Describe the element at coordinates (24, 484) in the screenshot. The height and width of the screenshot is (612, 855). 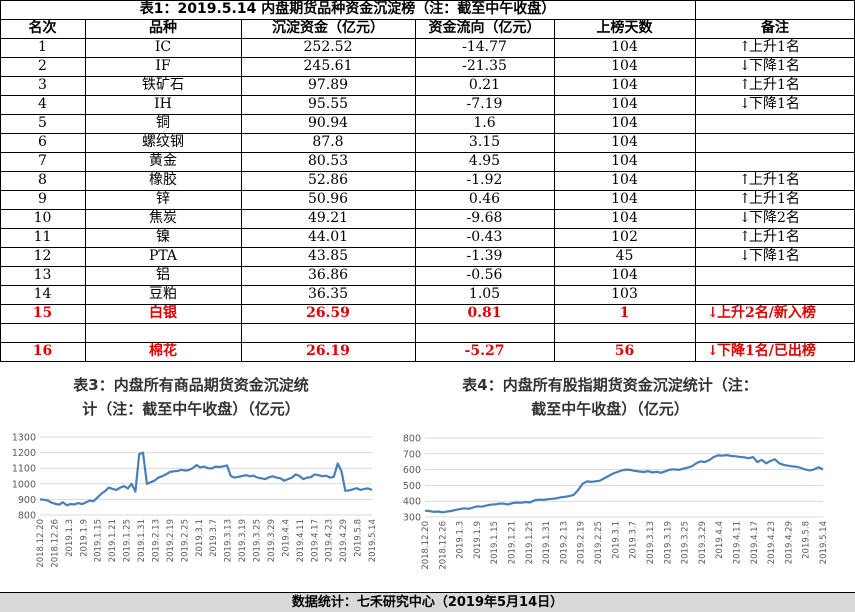
I see `y-tick-label: 1000` at that location.